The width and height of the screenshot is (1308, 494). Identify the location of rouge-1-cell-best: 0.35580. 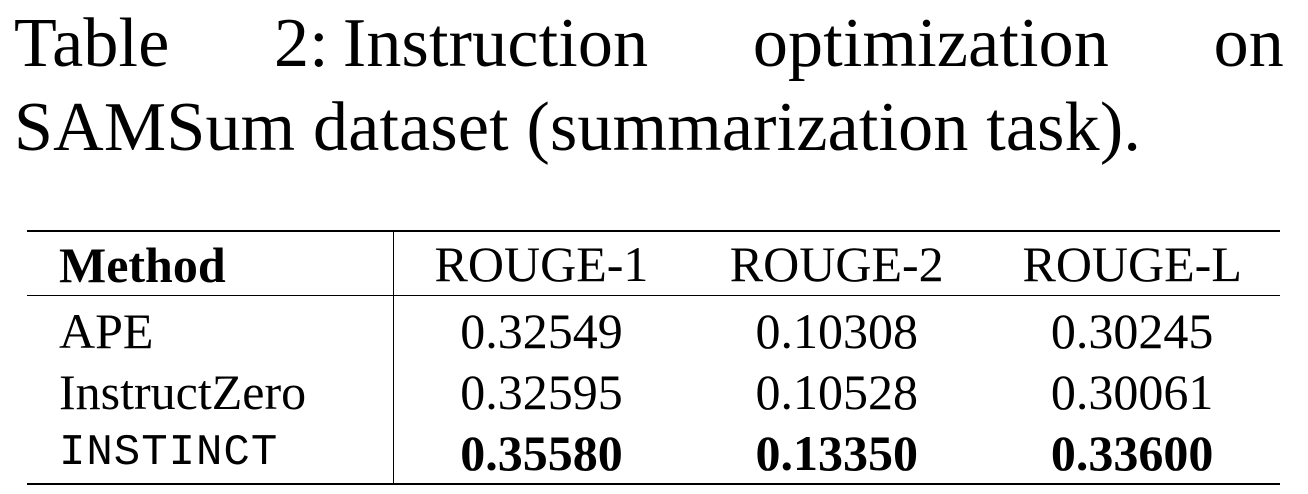
(541, 452).